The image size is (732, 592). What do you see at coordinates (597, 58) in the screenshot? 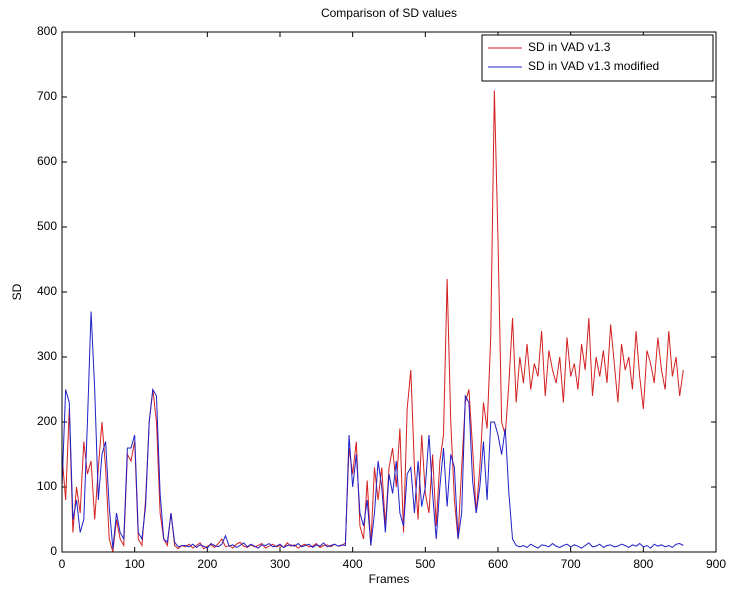
I see `legend-box` at bounding box center [597, 58].